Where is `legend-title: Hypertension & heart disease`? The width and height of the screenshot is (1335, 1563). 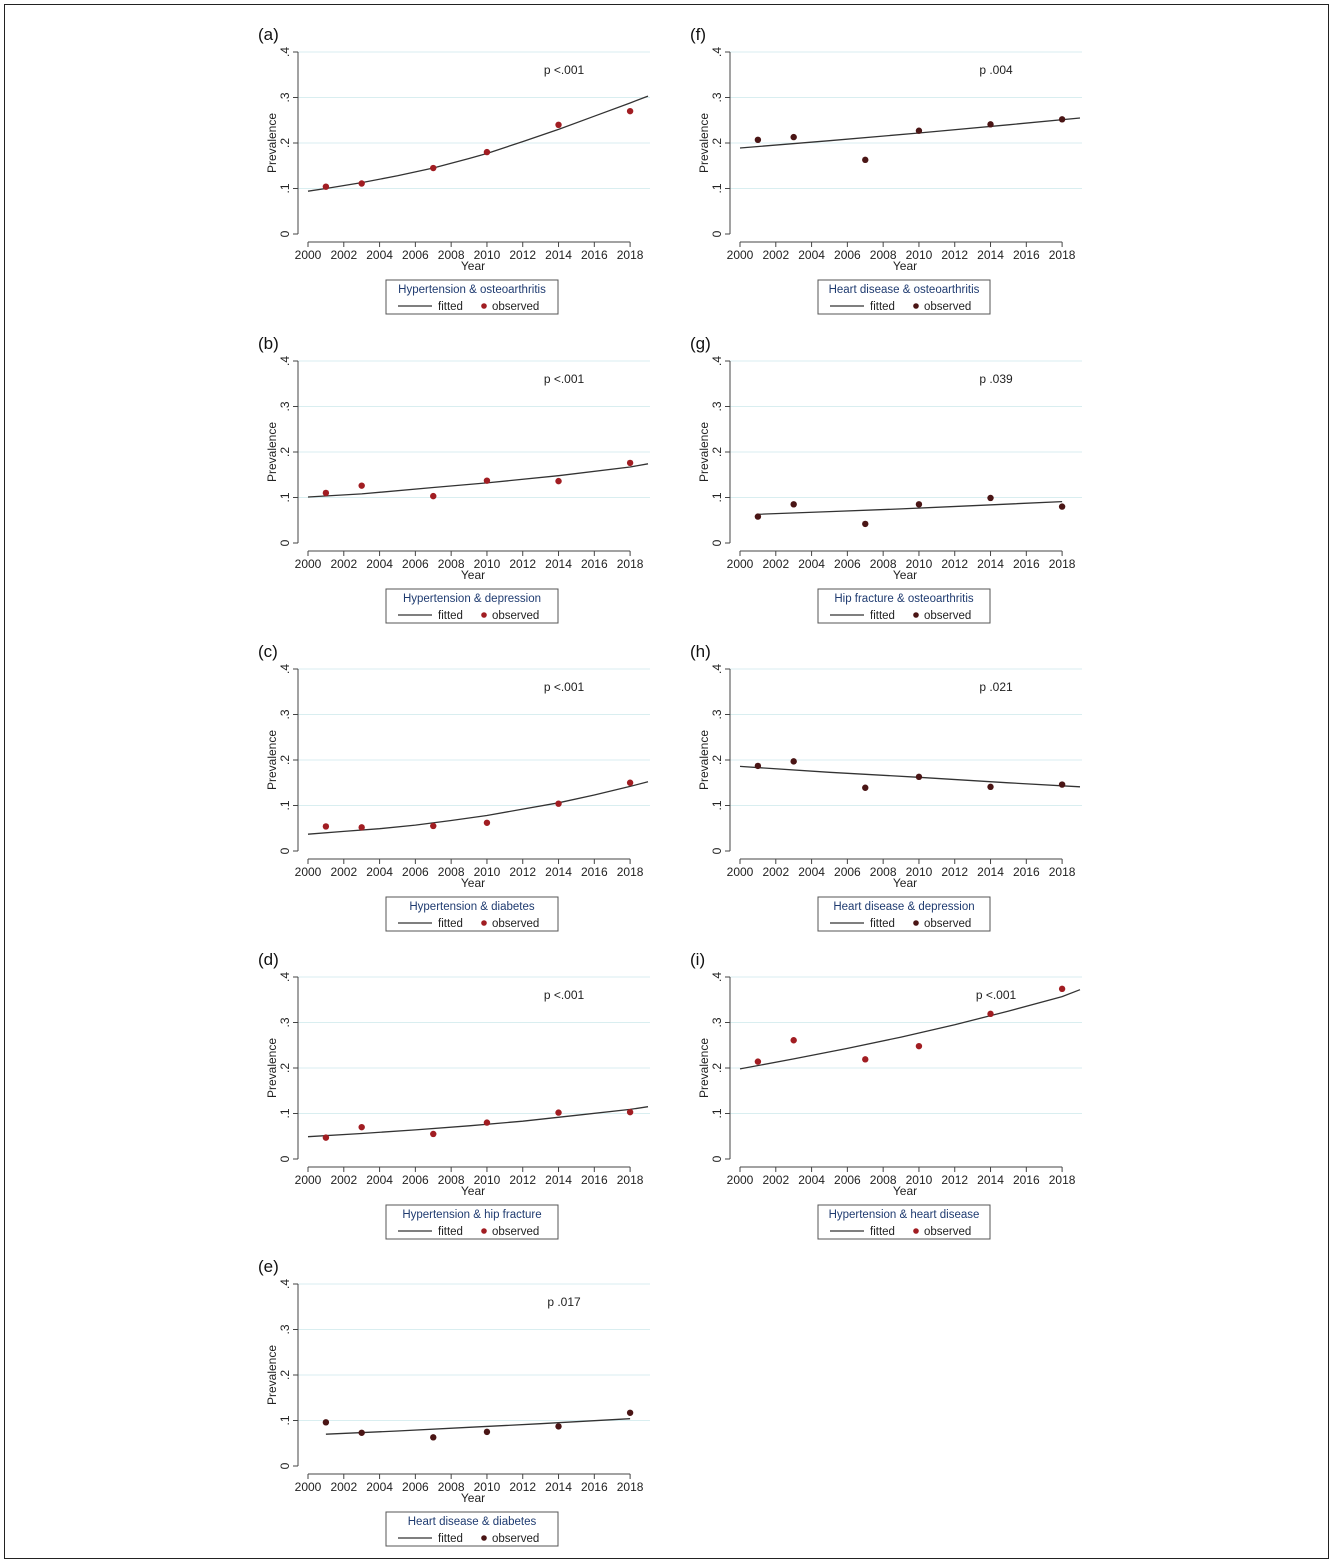 legend-title: Hypertension & heart disease is located at coordinates (904, 1215).